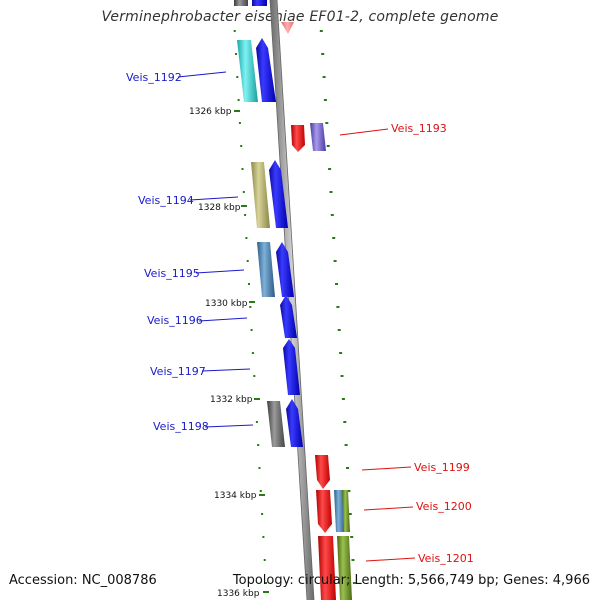 The image size is (600, 600). What do you see at coordinates (264, 17) in the screenshot?
I see `partial-features-top` at bounding box center [264, 17].